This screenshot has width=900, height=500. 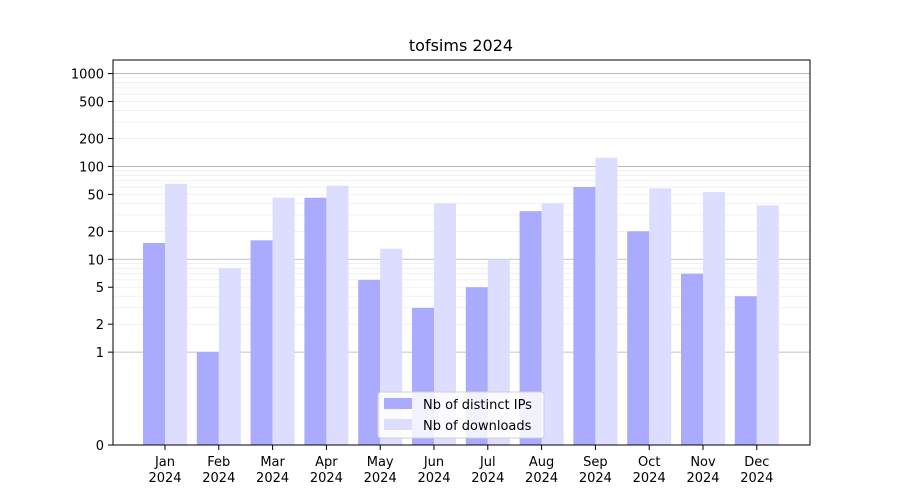 What do you see at coordinates (315, 321) in the screenshot?
I see `bar-distinct-ips-apr` at bounding box center [315, 321].